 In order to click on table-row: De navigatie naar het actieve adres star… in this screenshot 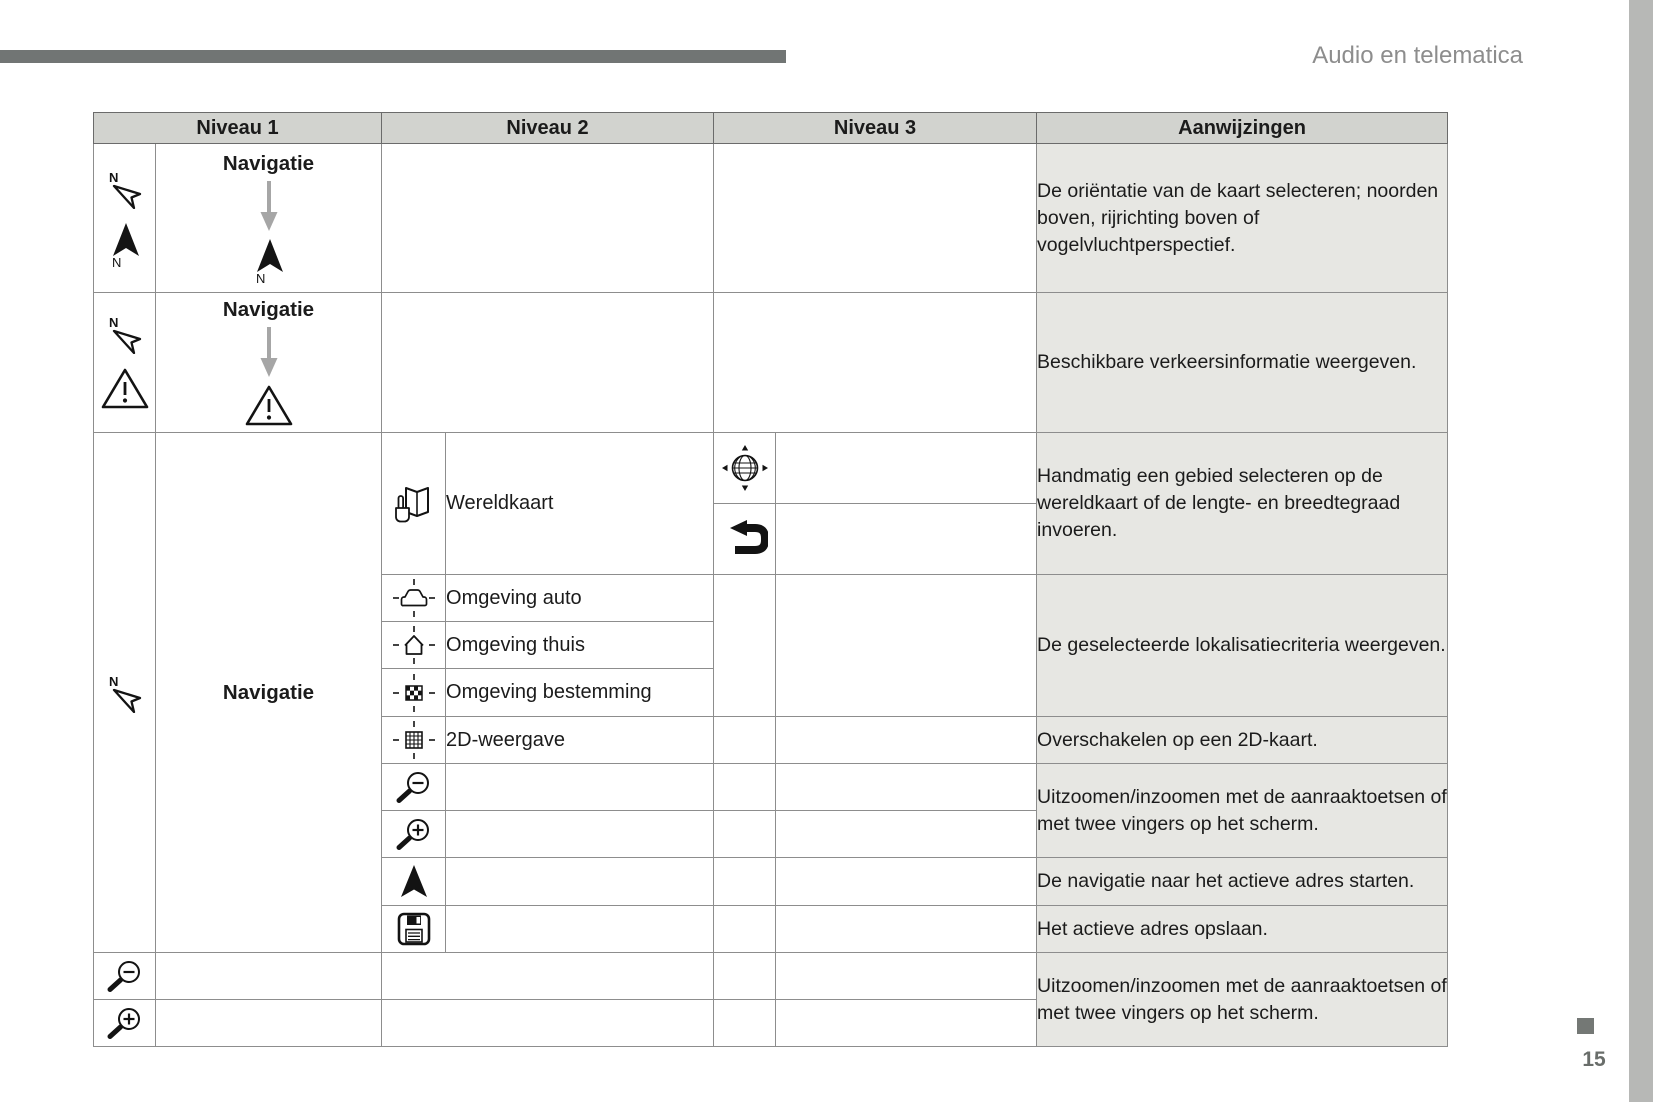, I will do `click(771, 881)`.